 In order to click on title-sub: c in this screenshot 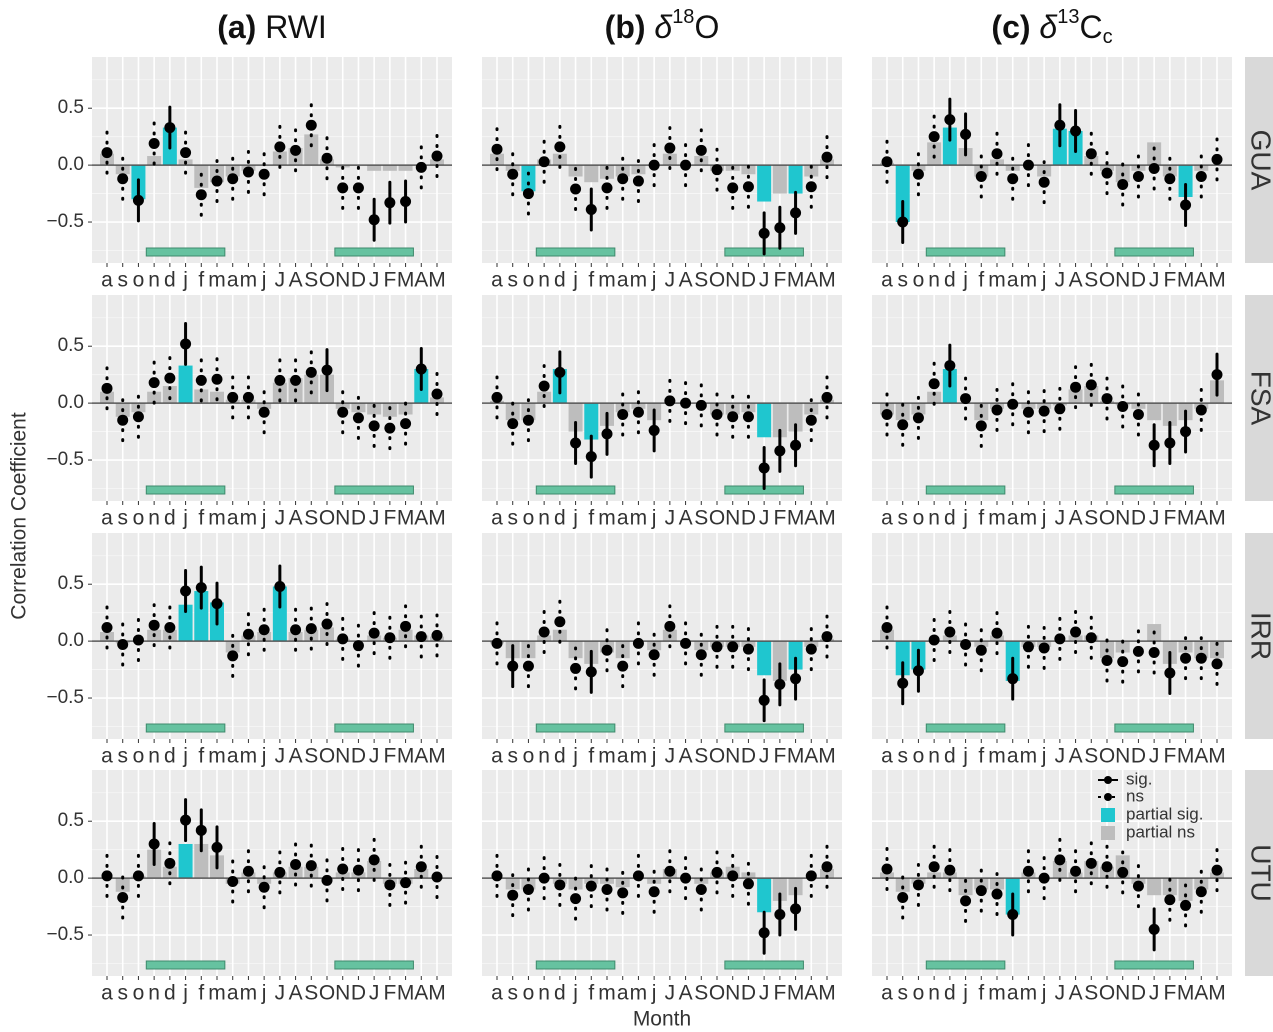, I will do `click(1108, 37)`.